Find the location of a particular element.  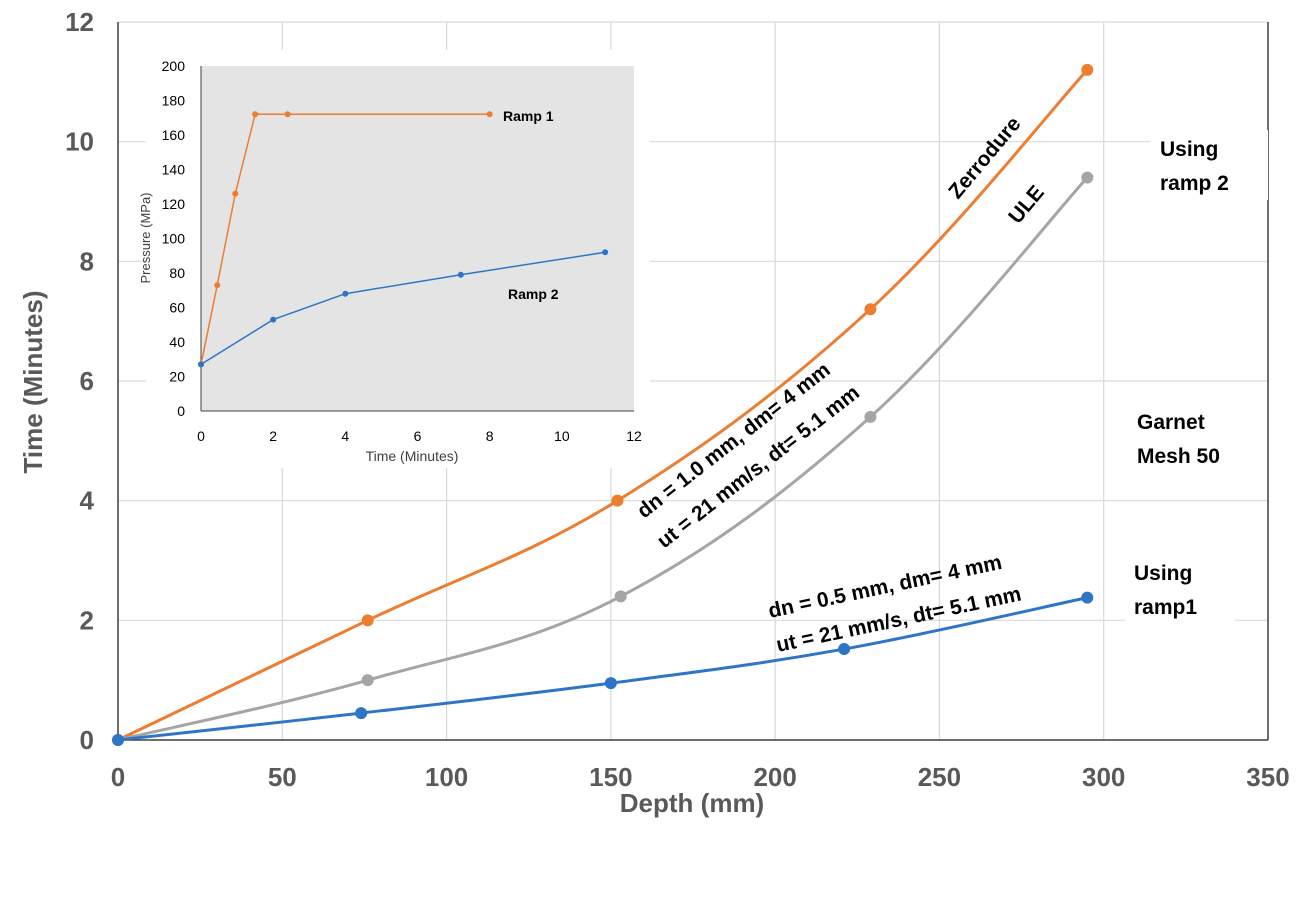

inset-y-tick-label: 160 is located at coordinates (174, 135).